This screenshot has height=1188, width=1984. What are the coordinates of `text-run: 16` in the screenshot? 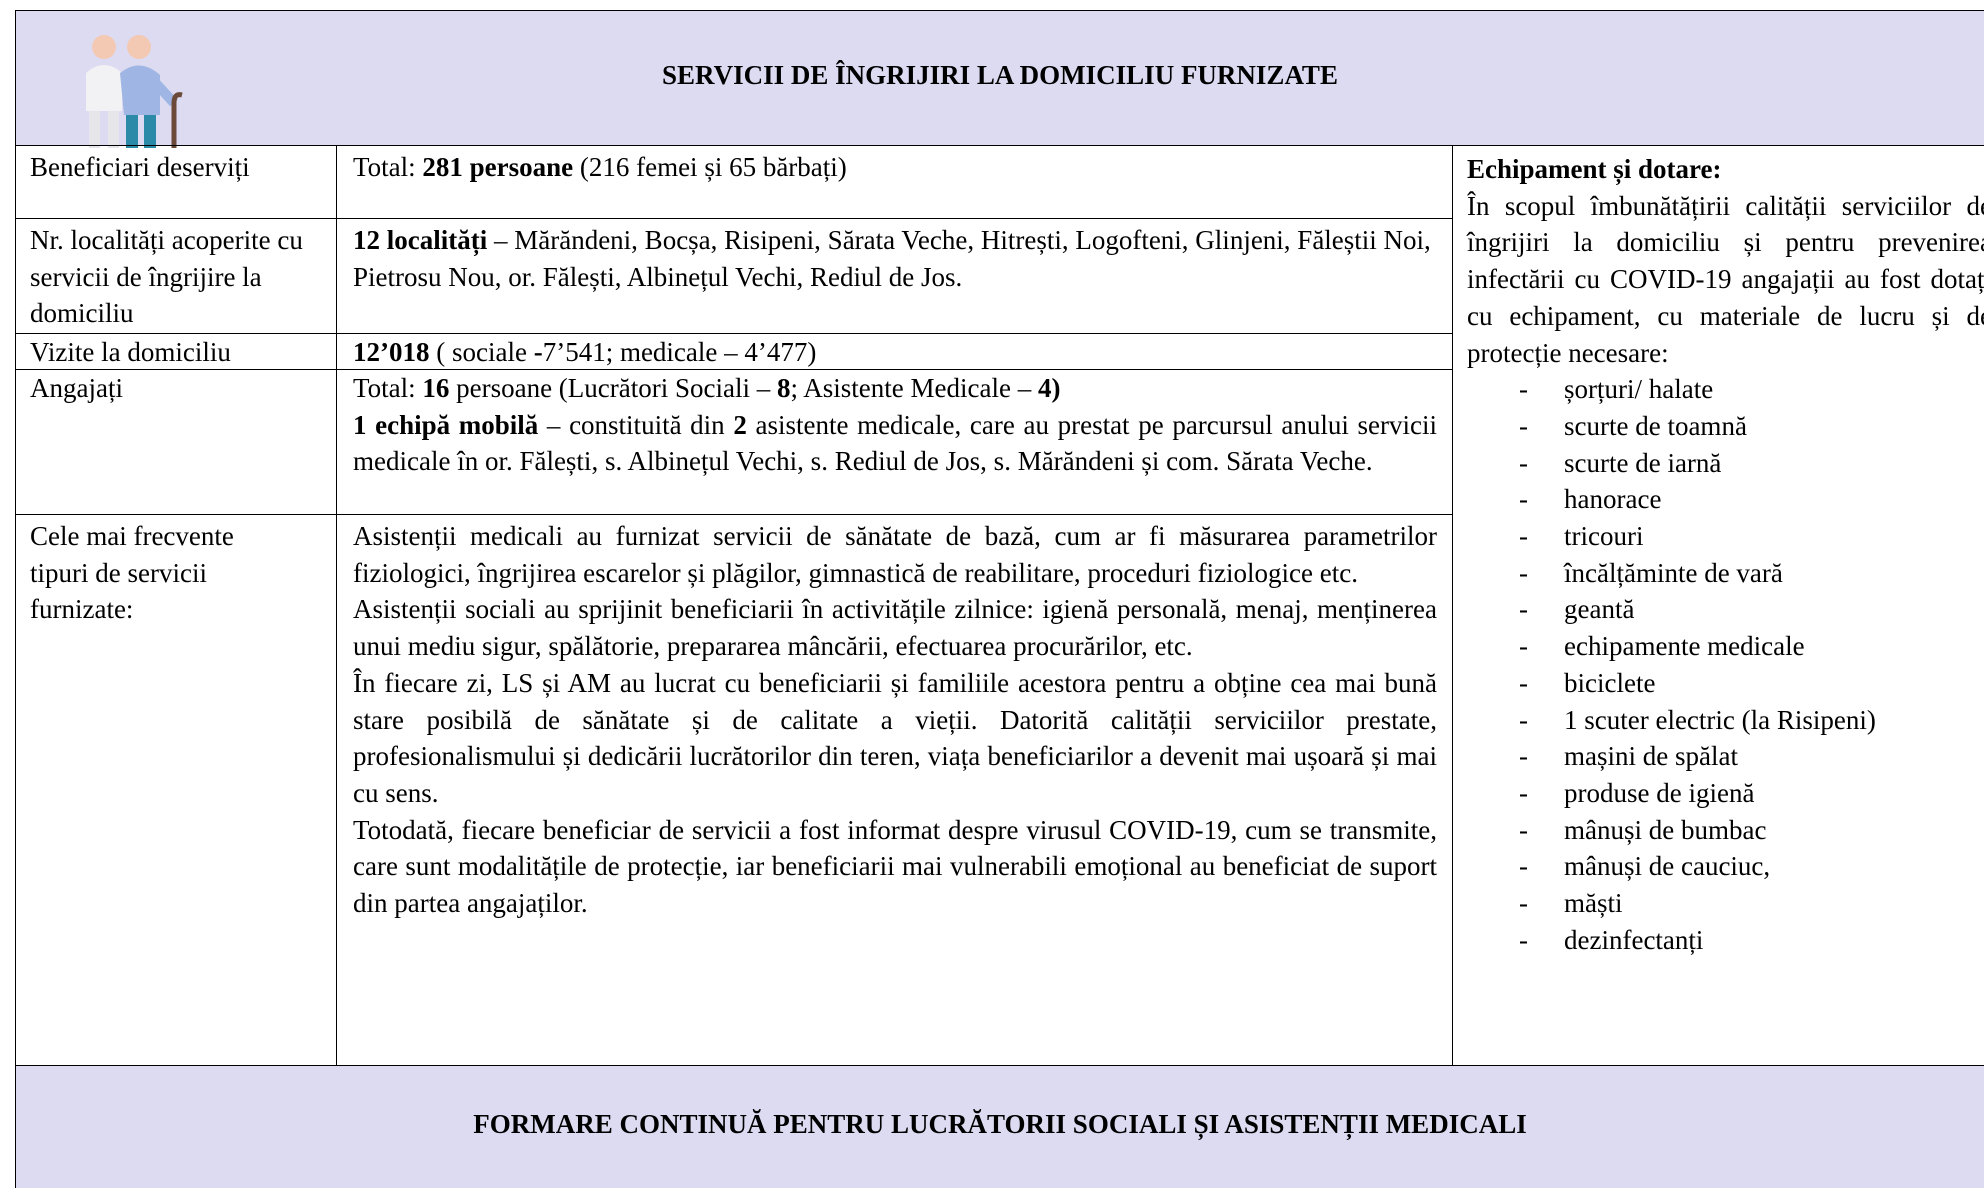 It's located at (436, 388).